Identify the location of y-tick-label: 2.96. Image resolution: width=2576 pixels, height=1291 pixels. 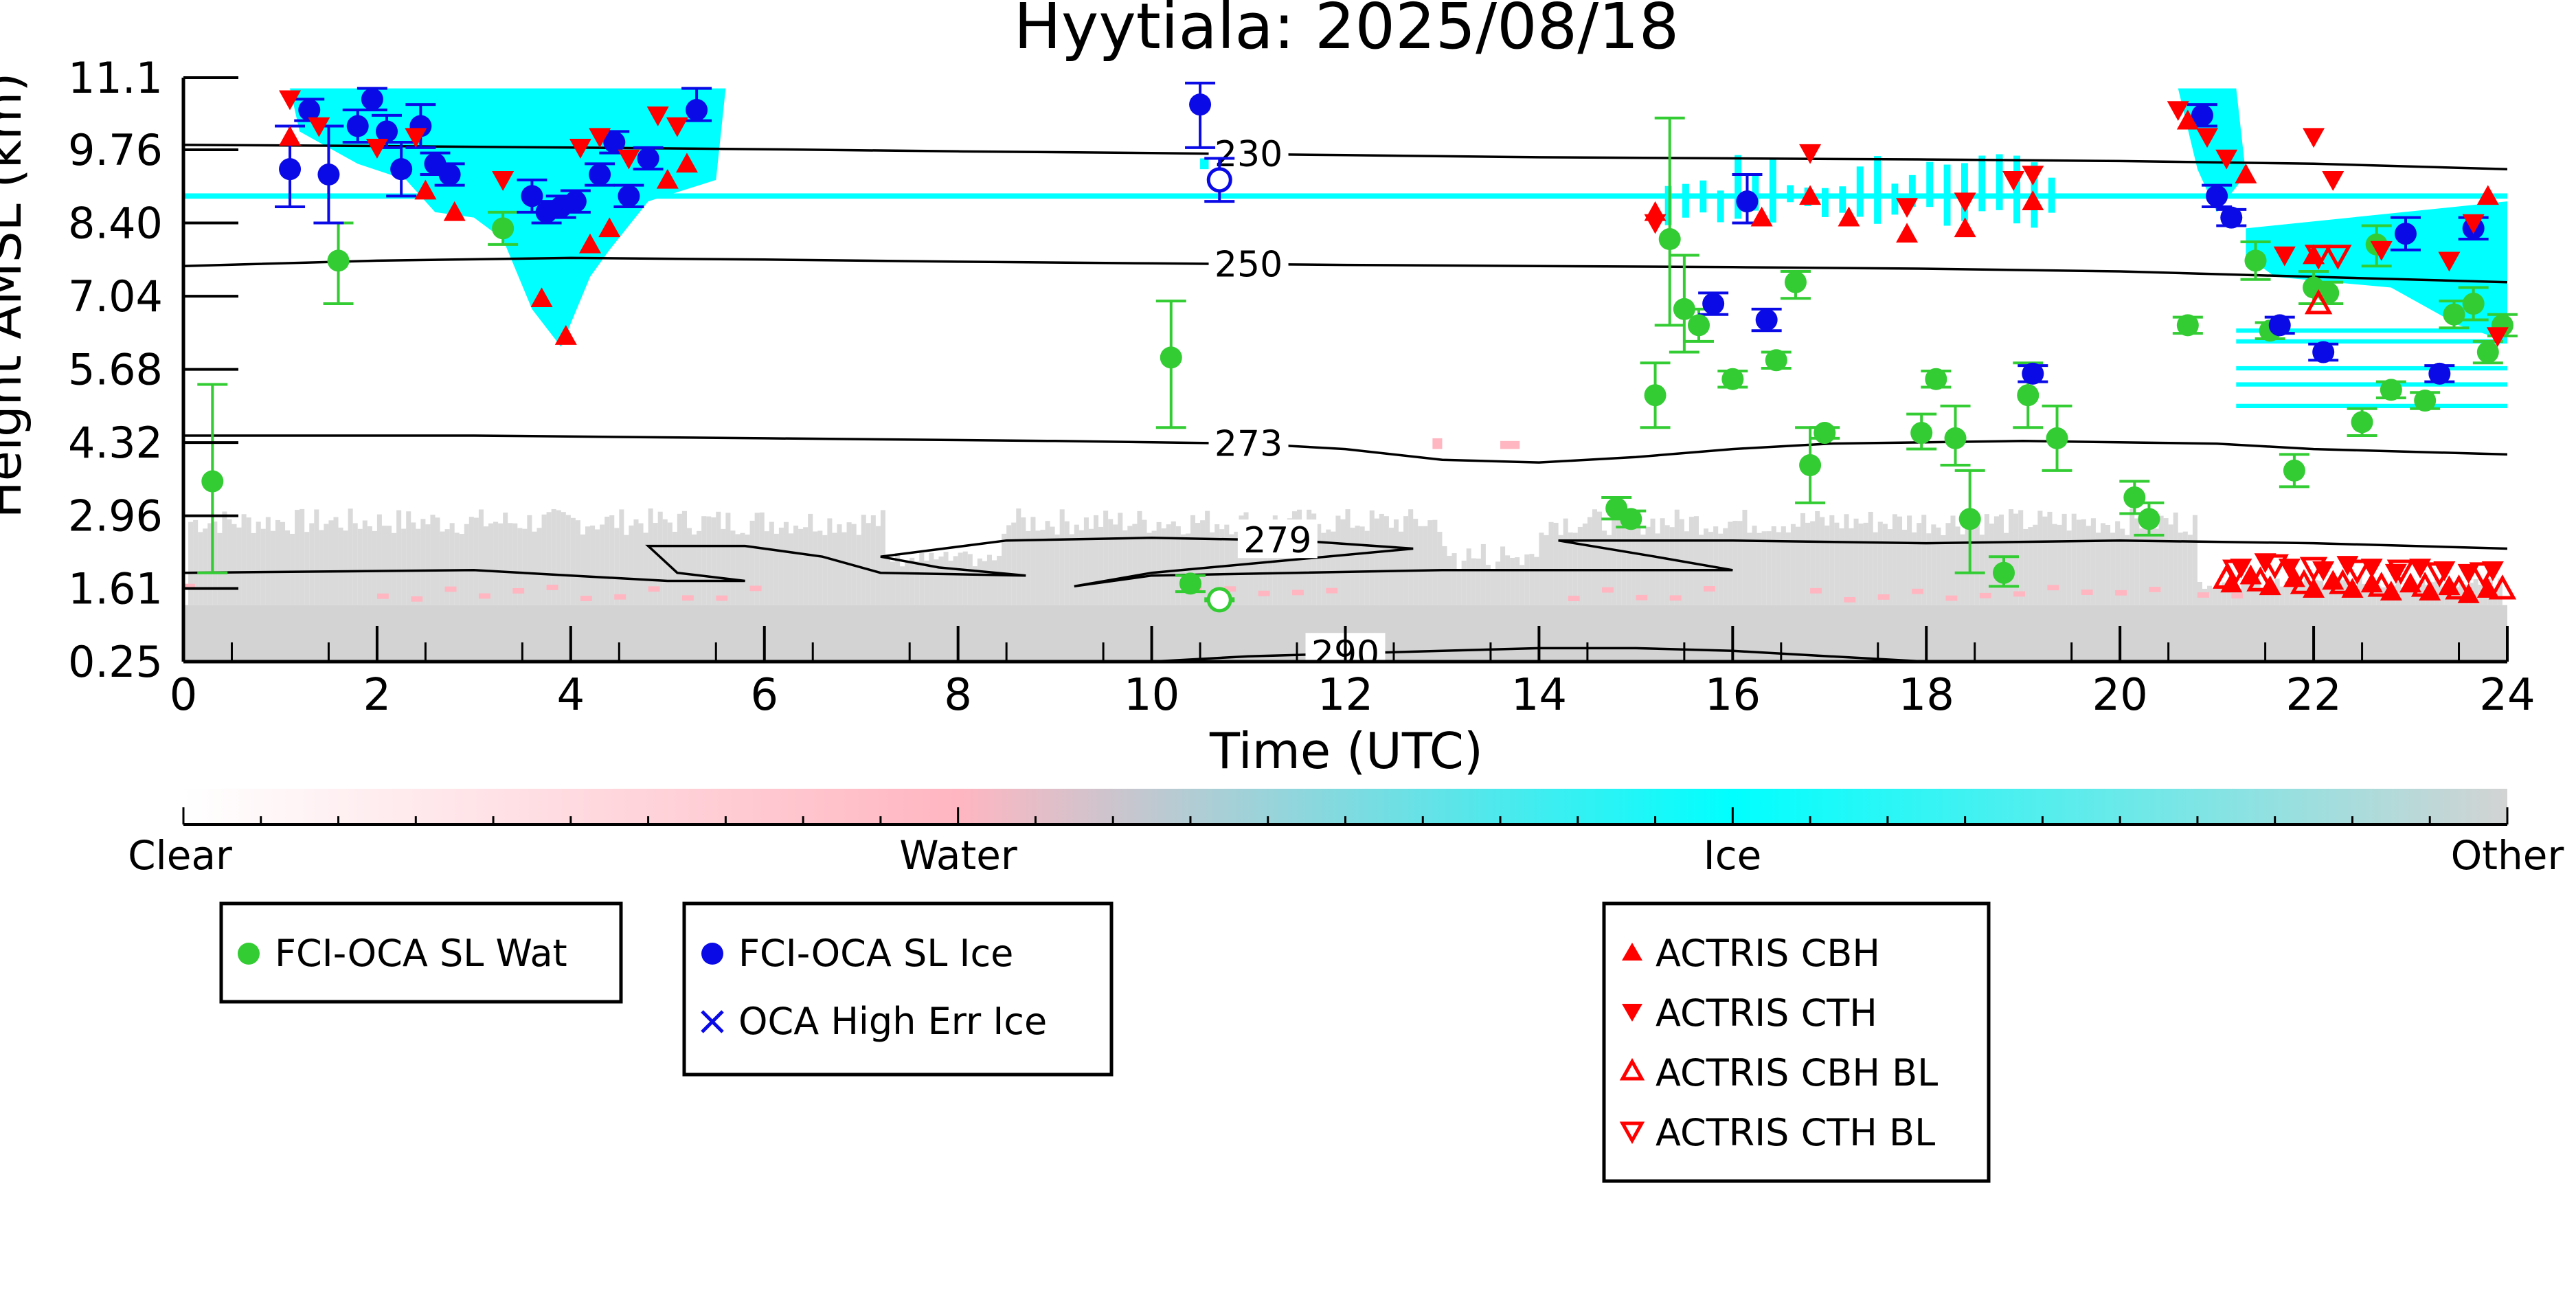
(115, 516).